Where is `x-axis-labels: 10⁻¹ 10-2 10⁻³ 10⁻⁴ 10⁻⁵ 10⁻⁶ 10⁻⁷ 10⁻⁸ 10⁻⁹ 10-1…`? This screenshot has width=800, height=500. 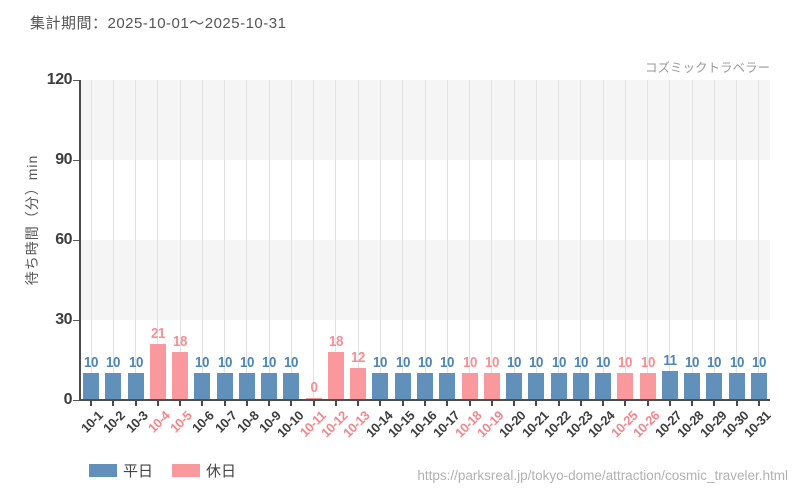 x-axis-labels: 10⁻¹ 10-2 10⁻³ 10⁻⁴ 10⁻⁵ 10⁻⁶ 10⁻⁷ 10⁻⁸ 10⁻⁹ 10-1… is located at coordinates (425, 434).